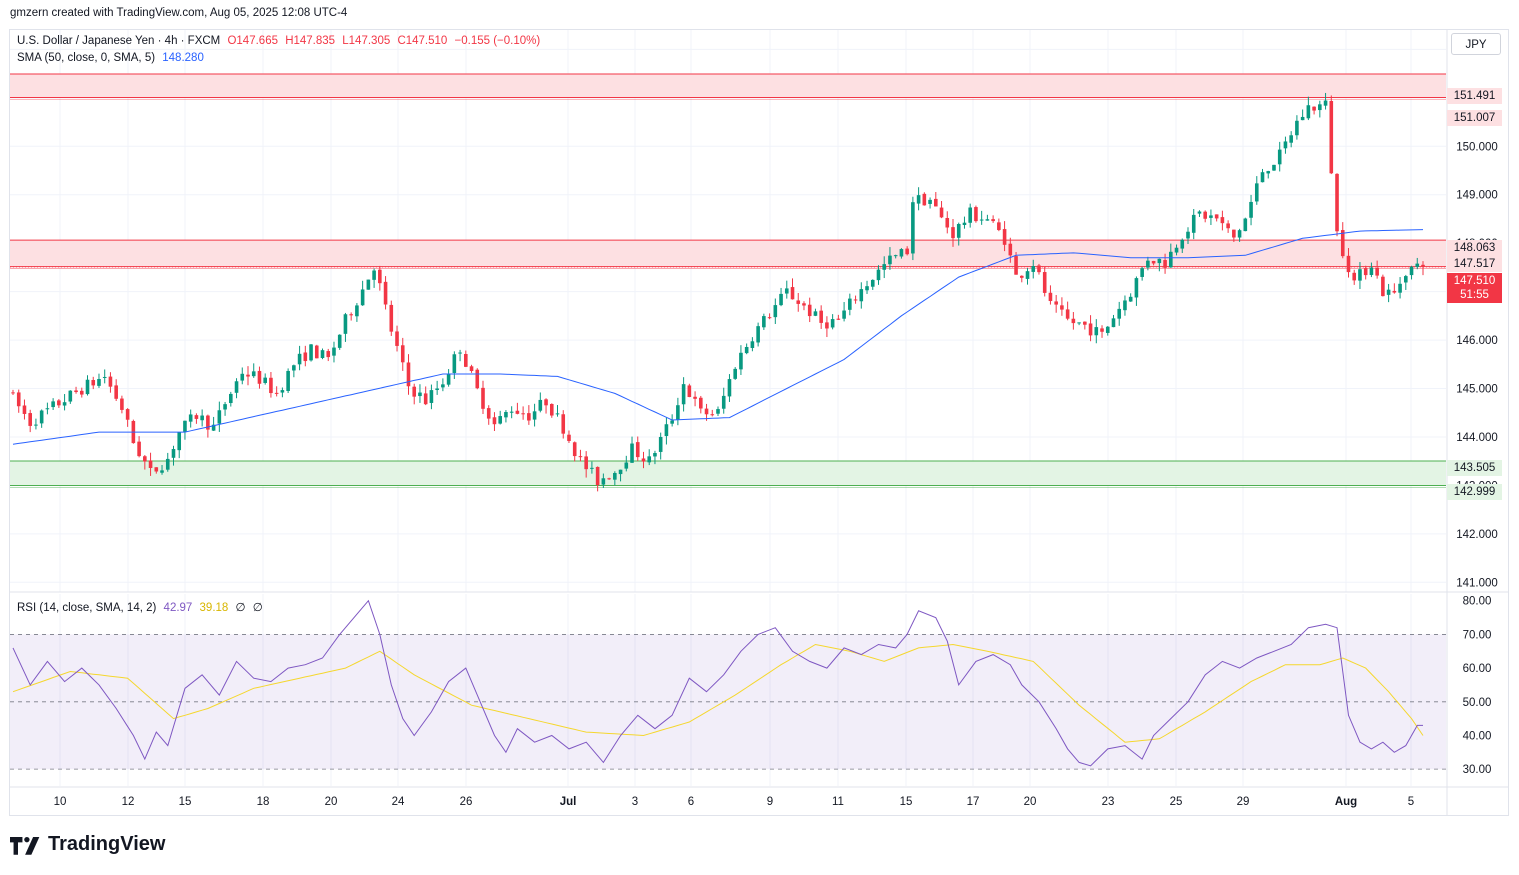  What do you see at coordinates (87, 844) in the screenshot?
I see `tradingview-logo: TradingView` at bounding box center [87, 844].